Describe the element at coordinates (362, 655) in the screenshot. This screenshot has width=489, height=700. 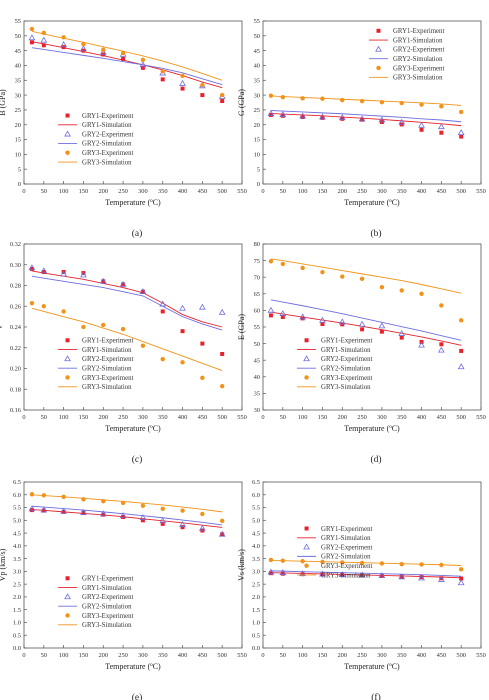
I see `x-tick-label: 250` at that location.